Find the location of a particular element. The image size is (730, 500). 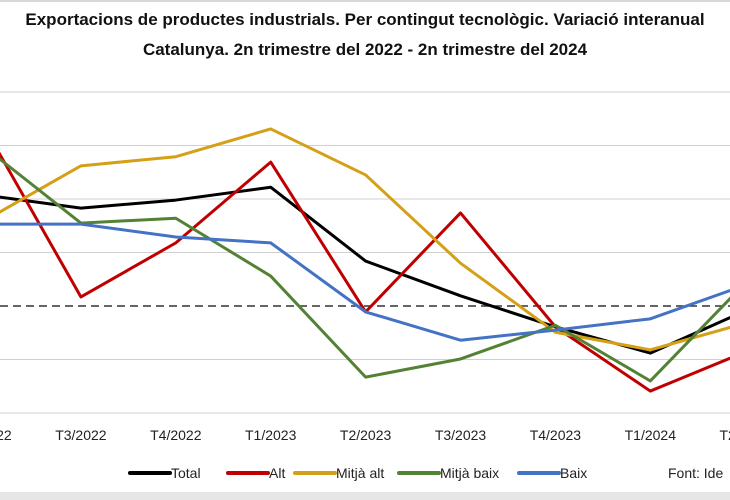

legend-item: Alt is located at coordinates (255, 473).